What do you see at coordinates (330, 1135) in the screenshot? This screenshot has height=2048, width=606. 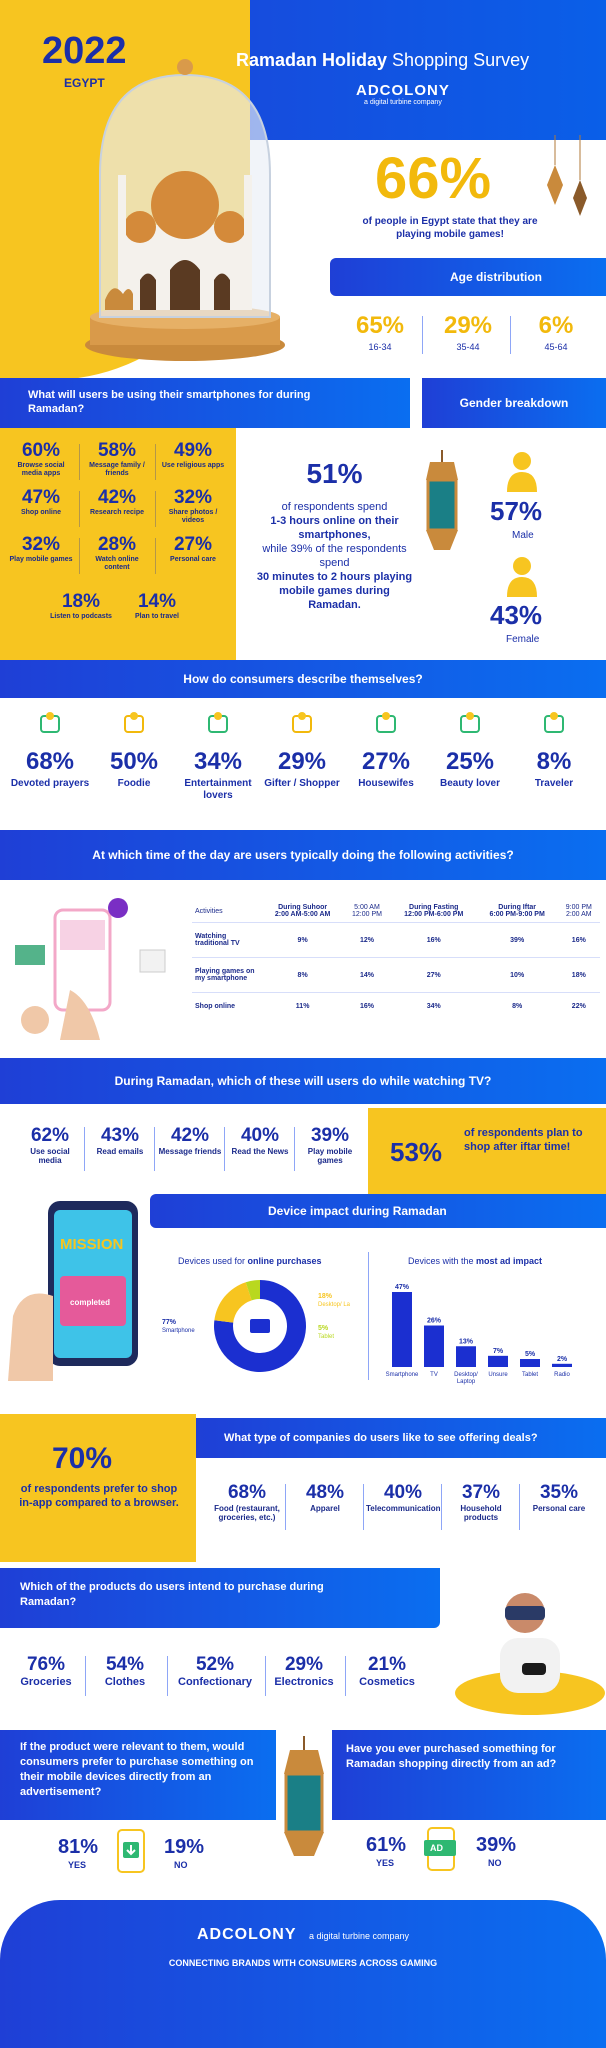 I see `tv-value: 39%` at bounding box center [330, 1135].